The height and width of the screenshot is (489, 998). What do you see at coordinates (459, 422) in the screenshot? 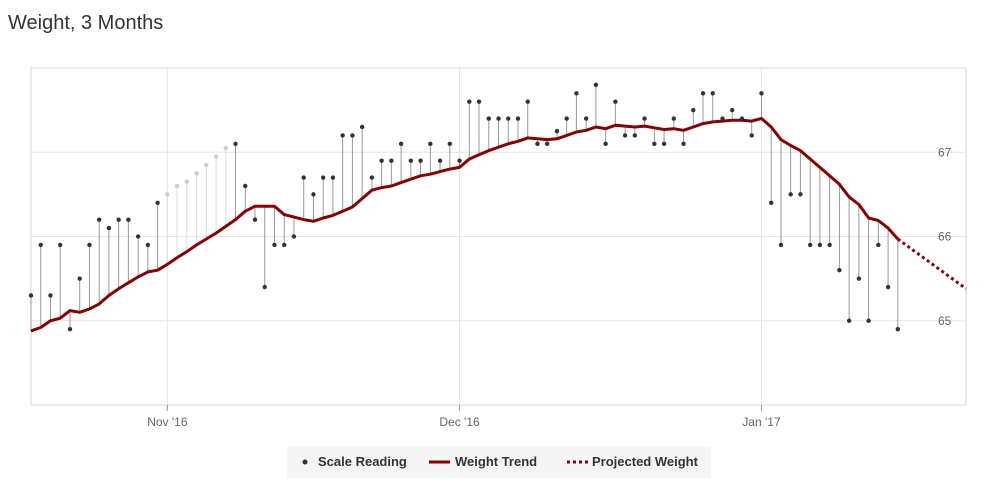
I see `x-tick-label: Dec '16` at bounding box center [459, 422].